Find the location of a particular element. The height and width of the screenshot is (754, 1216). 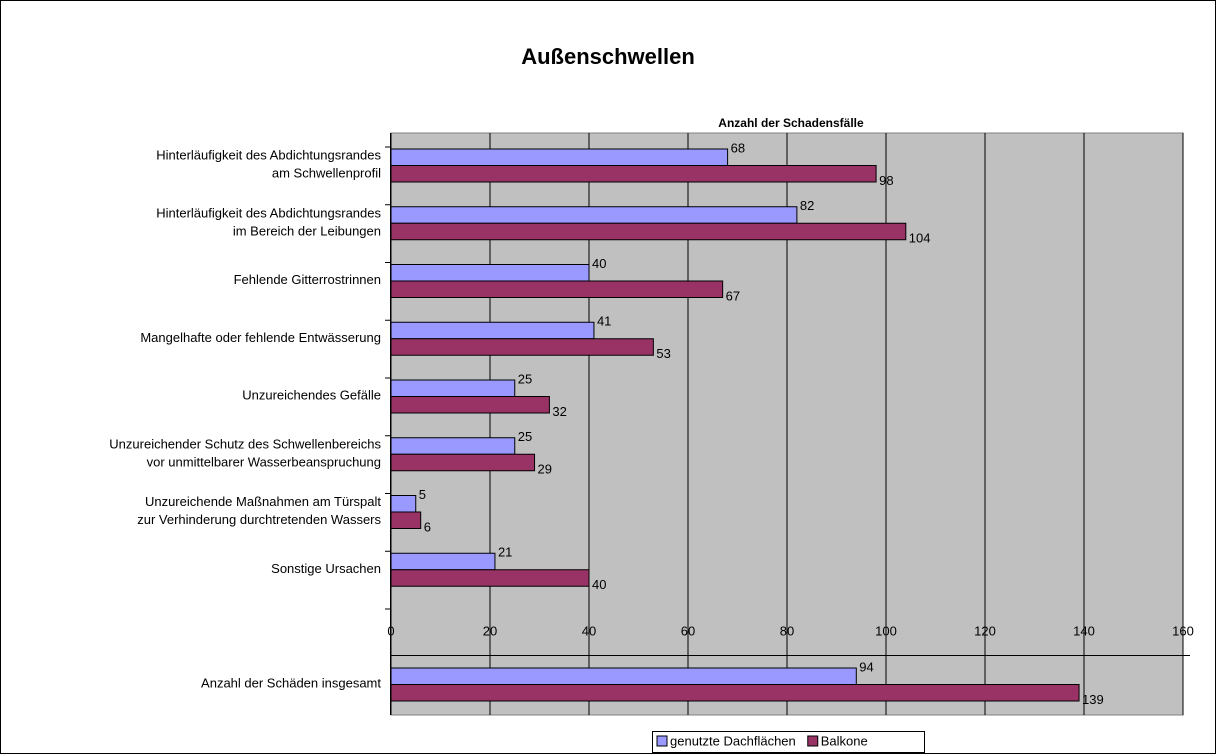

value-label: 21 is located at coordinates (505, 552).